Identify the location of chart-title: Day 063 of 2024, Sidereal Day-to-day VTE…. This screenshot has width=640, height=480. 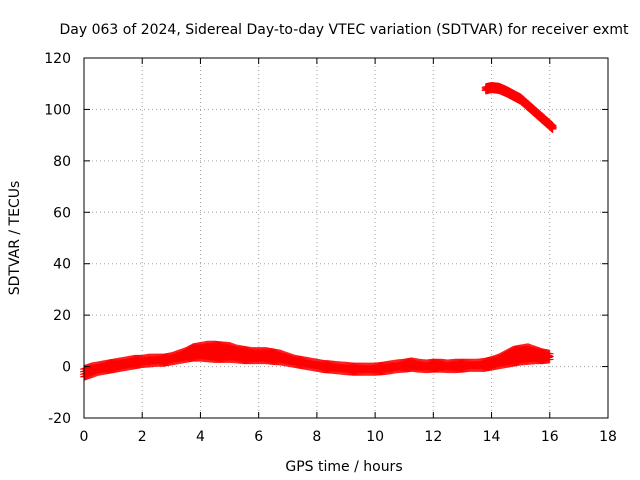
(345, 30).